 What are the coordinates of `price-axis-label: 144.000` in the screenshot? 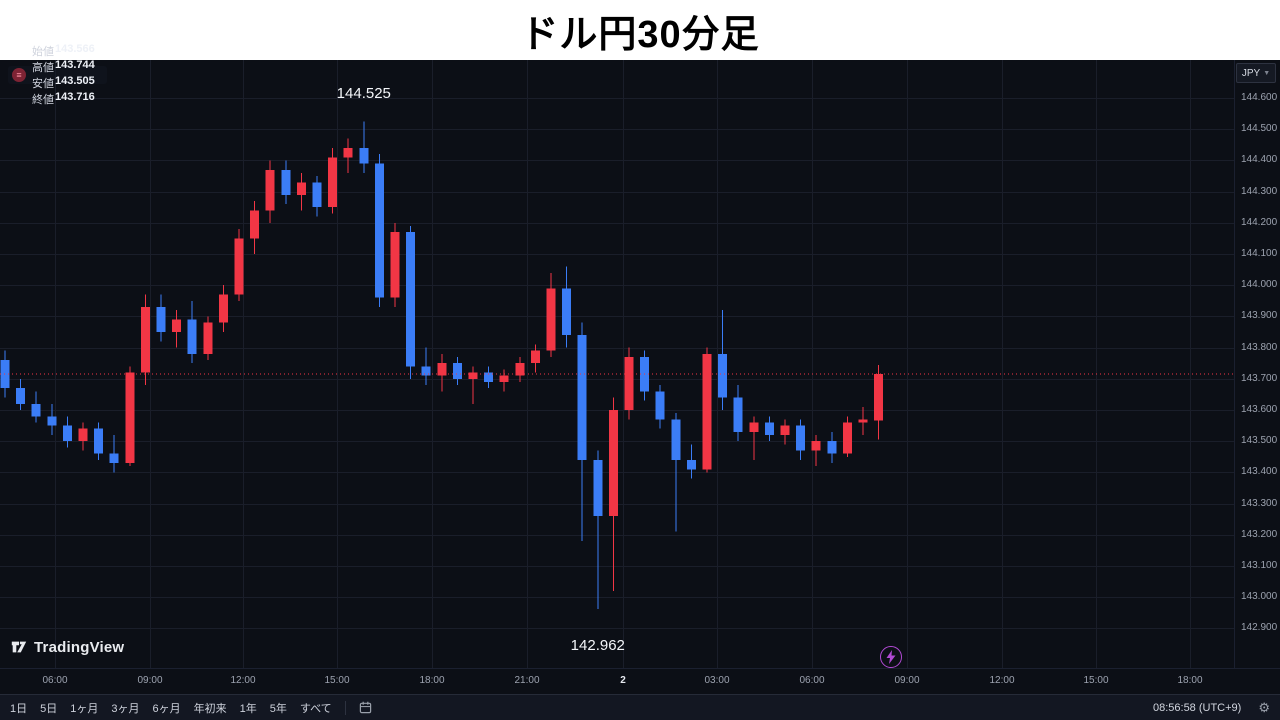 It's located at (1259, 285).